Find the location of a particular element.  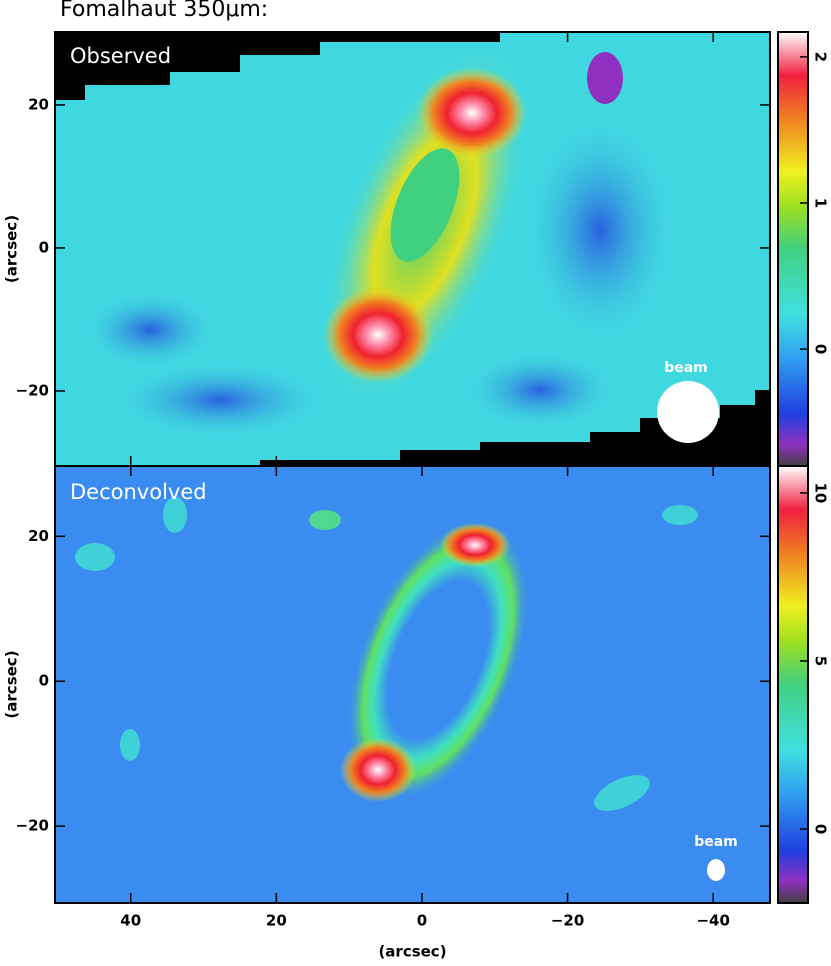

x-tick-label: 20 is located at coordinates (276, 921).